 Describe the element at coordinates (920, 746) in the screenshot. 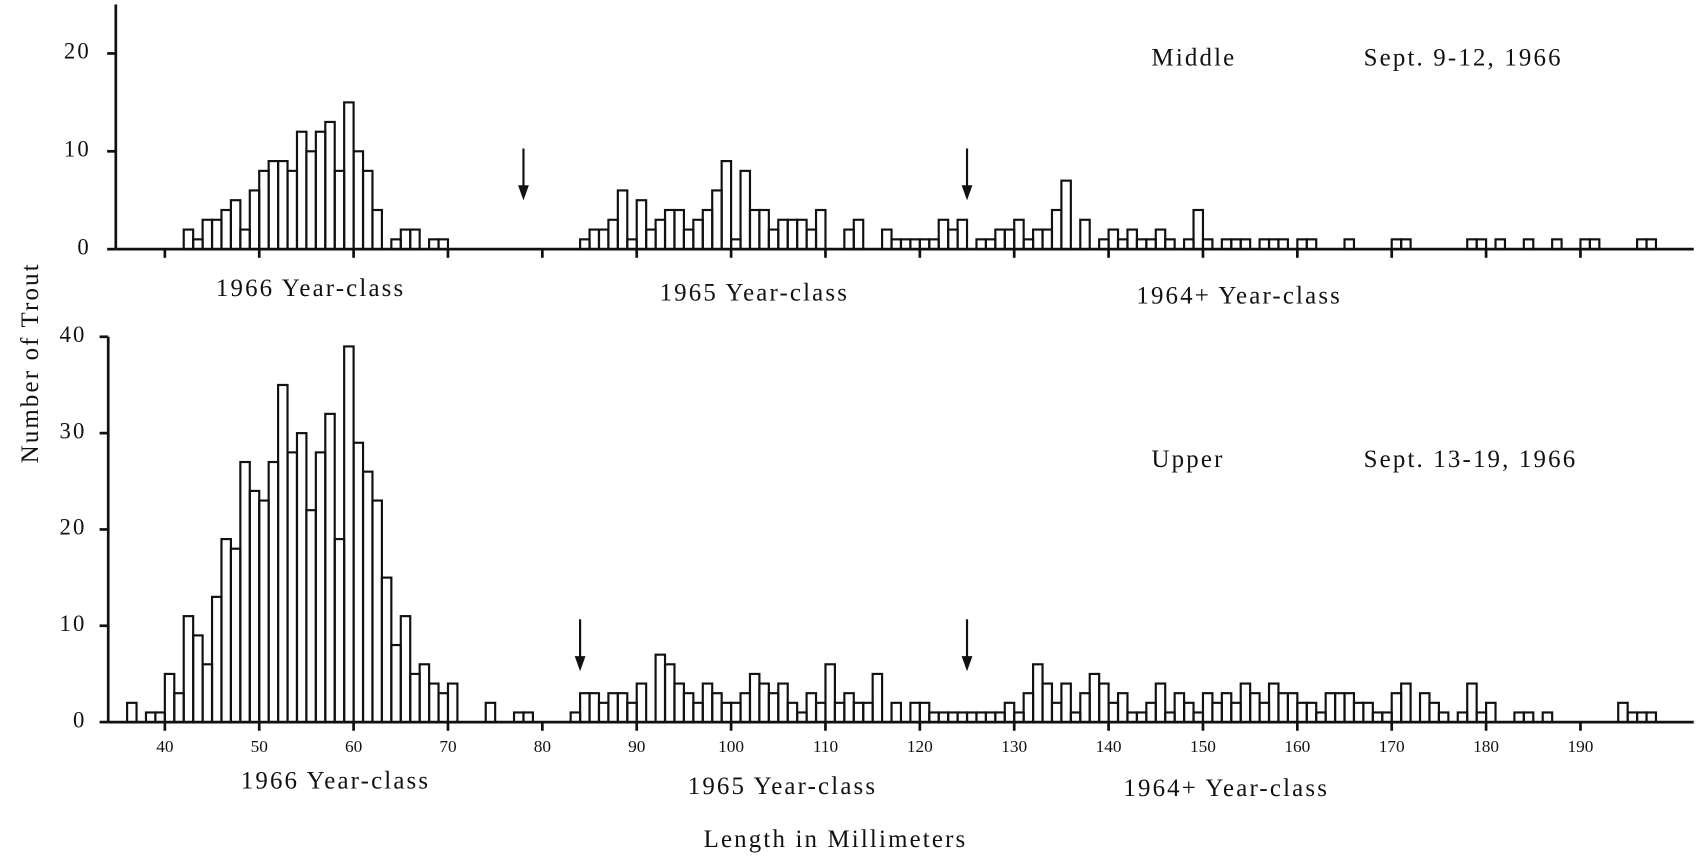

I see `x-tick-label: 120` at that location.